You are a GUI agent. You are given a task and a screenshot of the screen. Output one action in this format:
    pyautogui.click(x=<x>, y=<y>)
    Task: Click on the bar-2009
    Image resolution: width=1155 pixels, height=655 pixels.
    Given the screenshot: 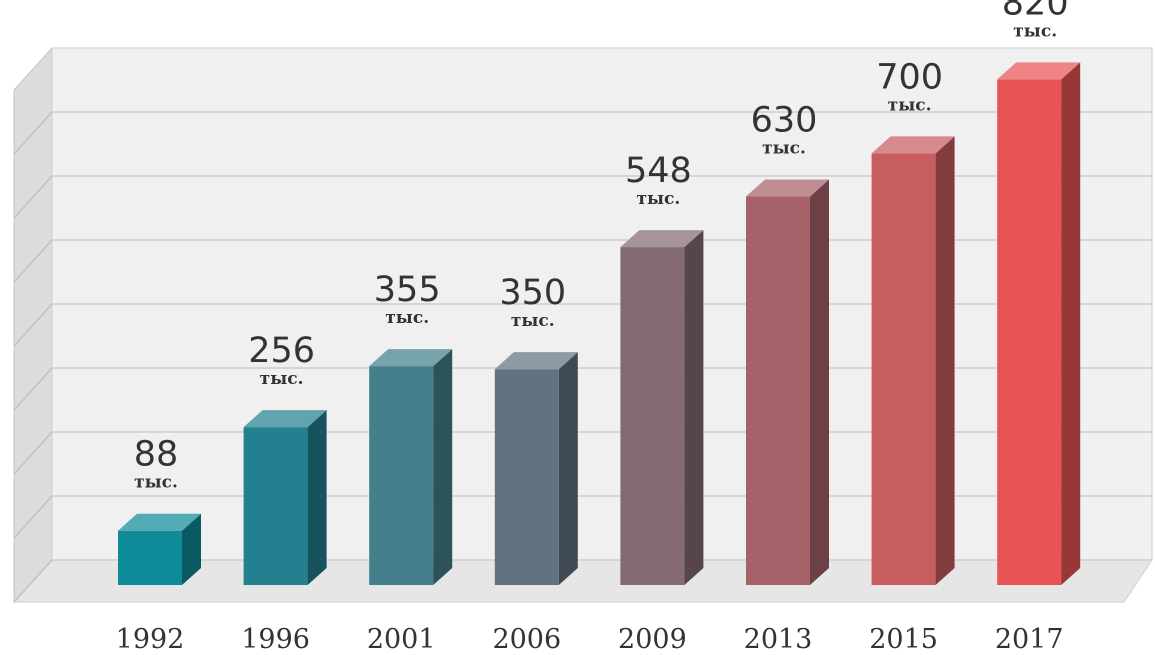 What is the action you would take?
    pyautogui.click(x=662, y=408)
    